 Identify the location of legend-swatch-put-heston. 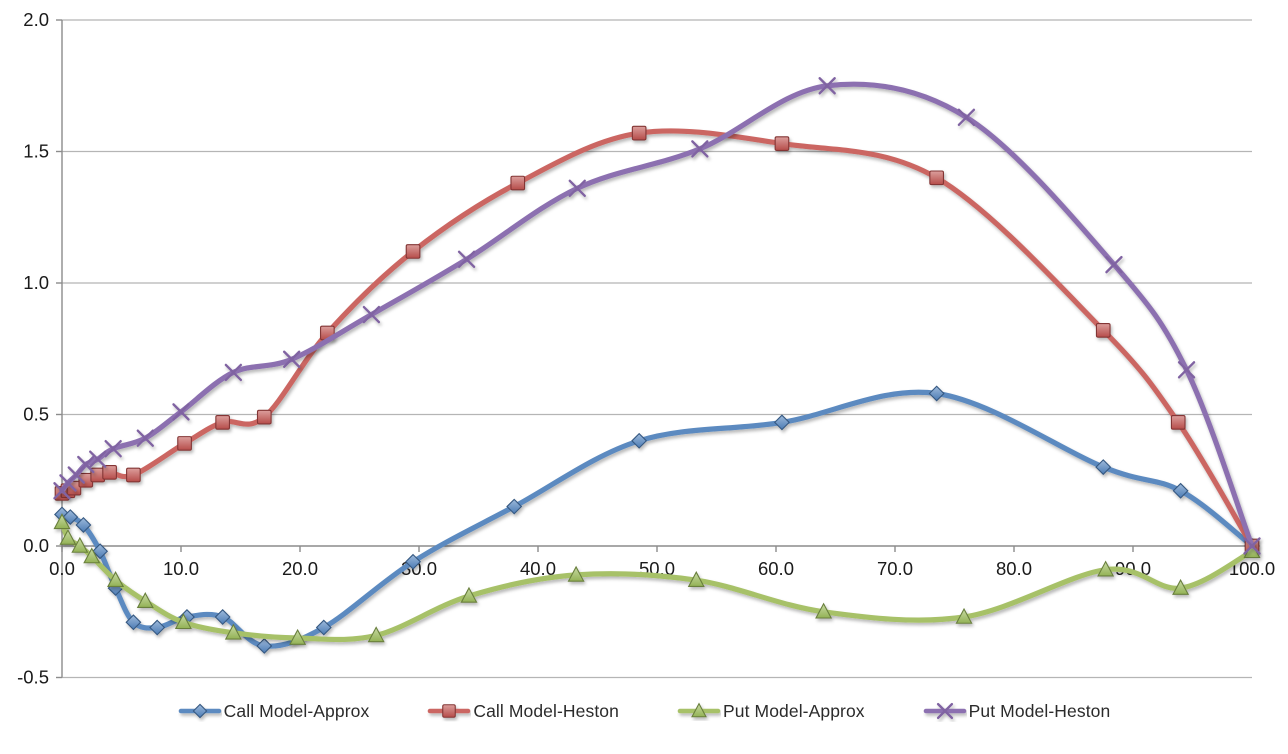
(944, 711).